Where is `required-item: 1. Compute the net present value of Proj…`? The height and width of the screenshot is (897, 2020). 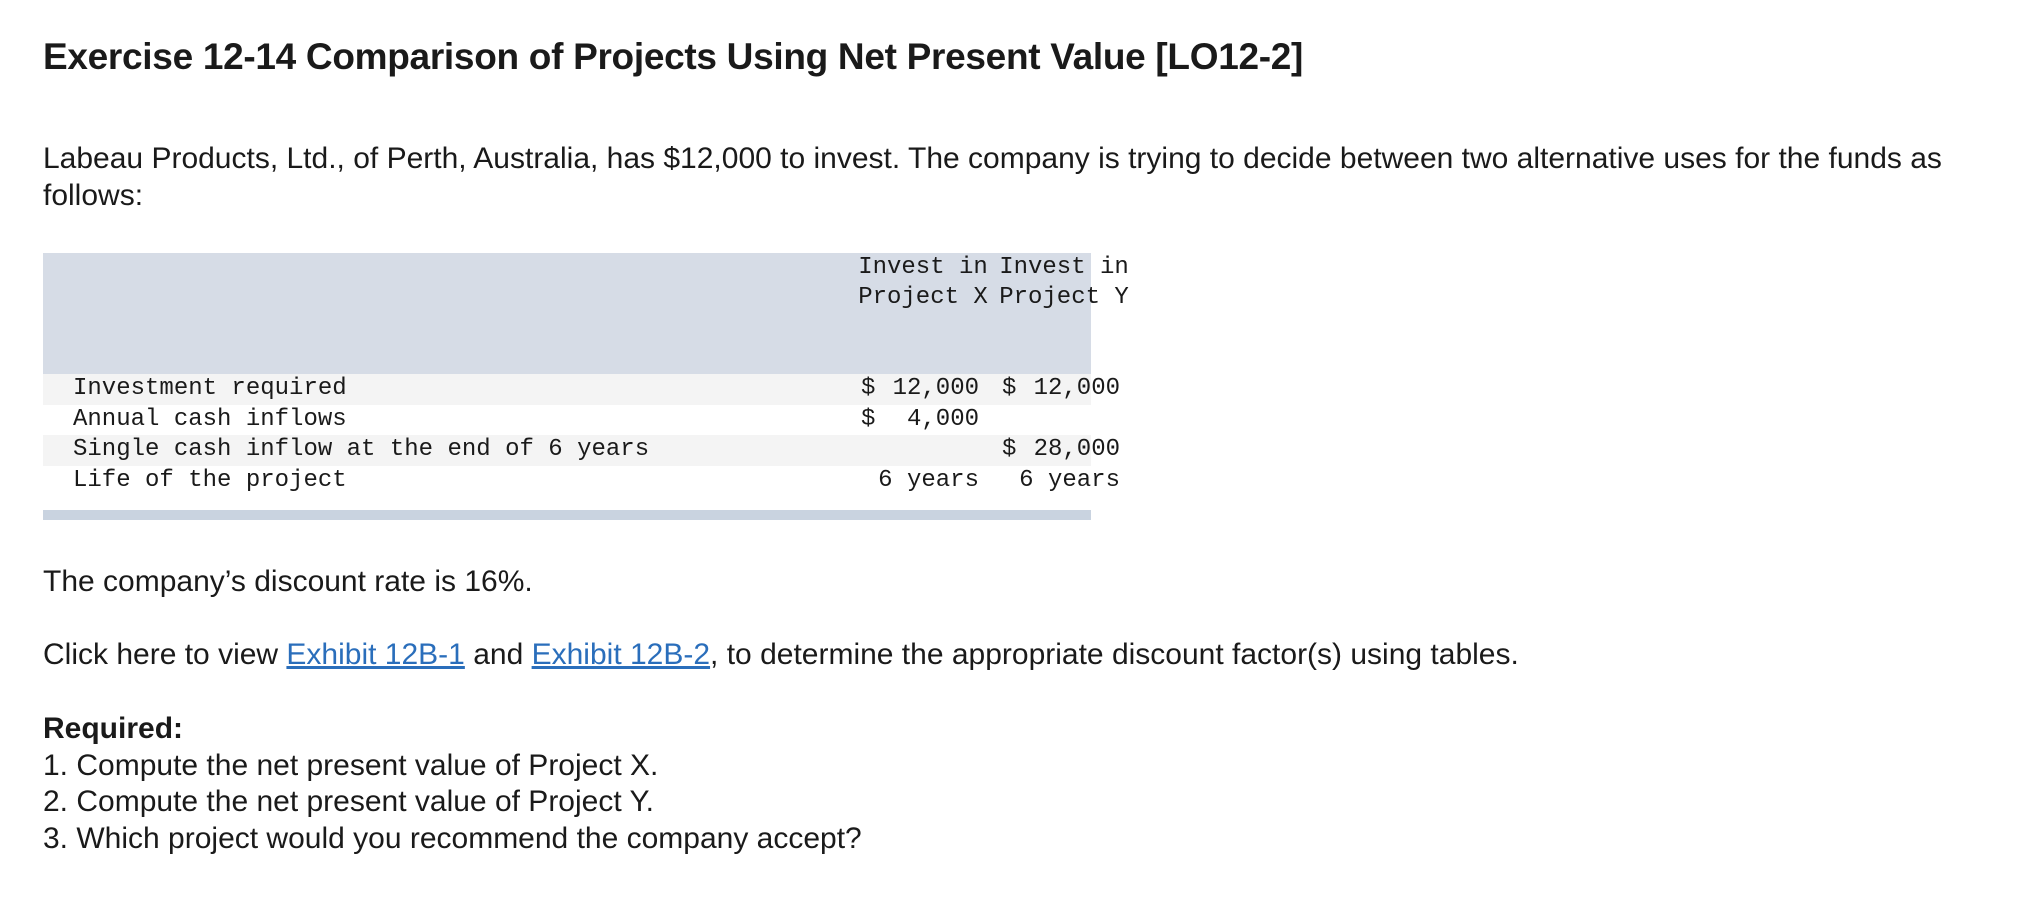 required-item: 1. Compute the net present value of Proj… is located at coordinates (351, 765).